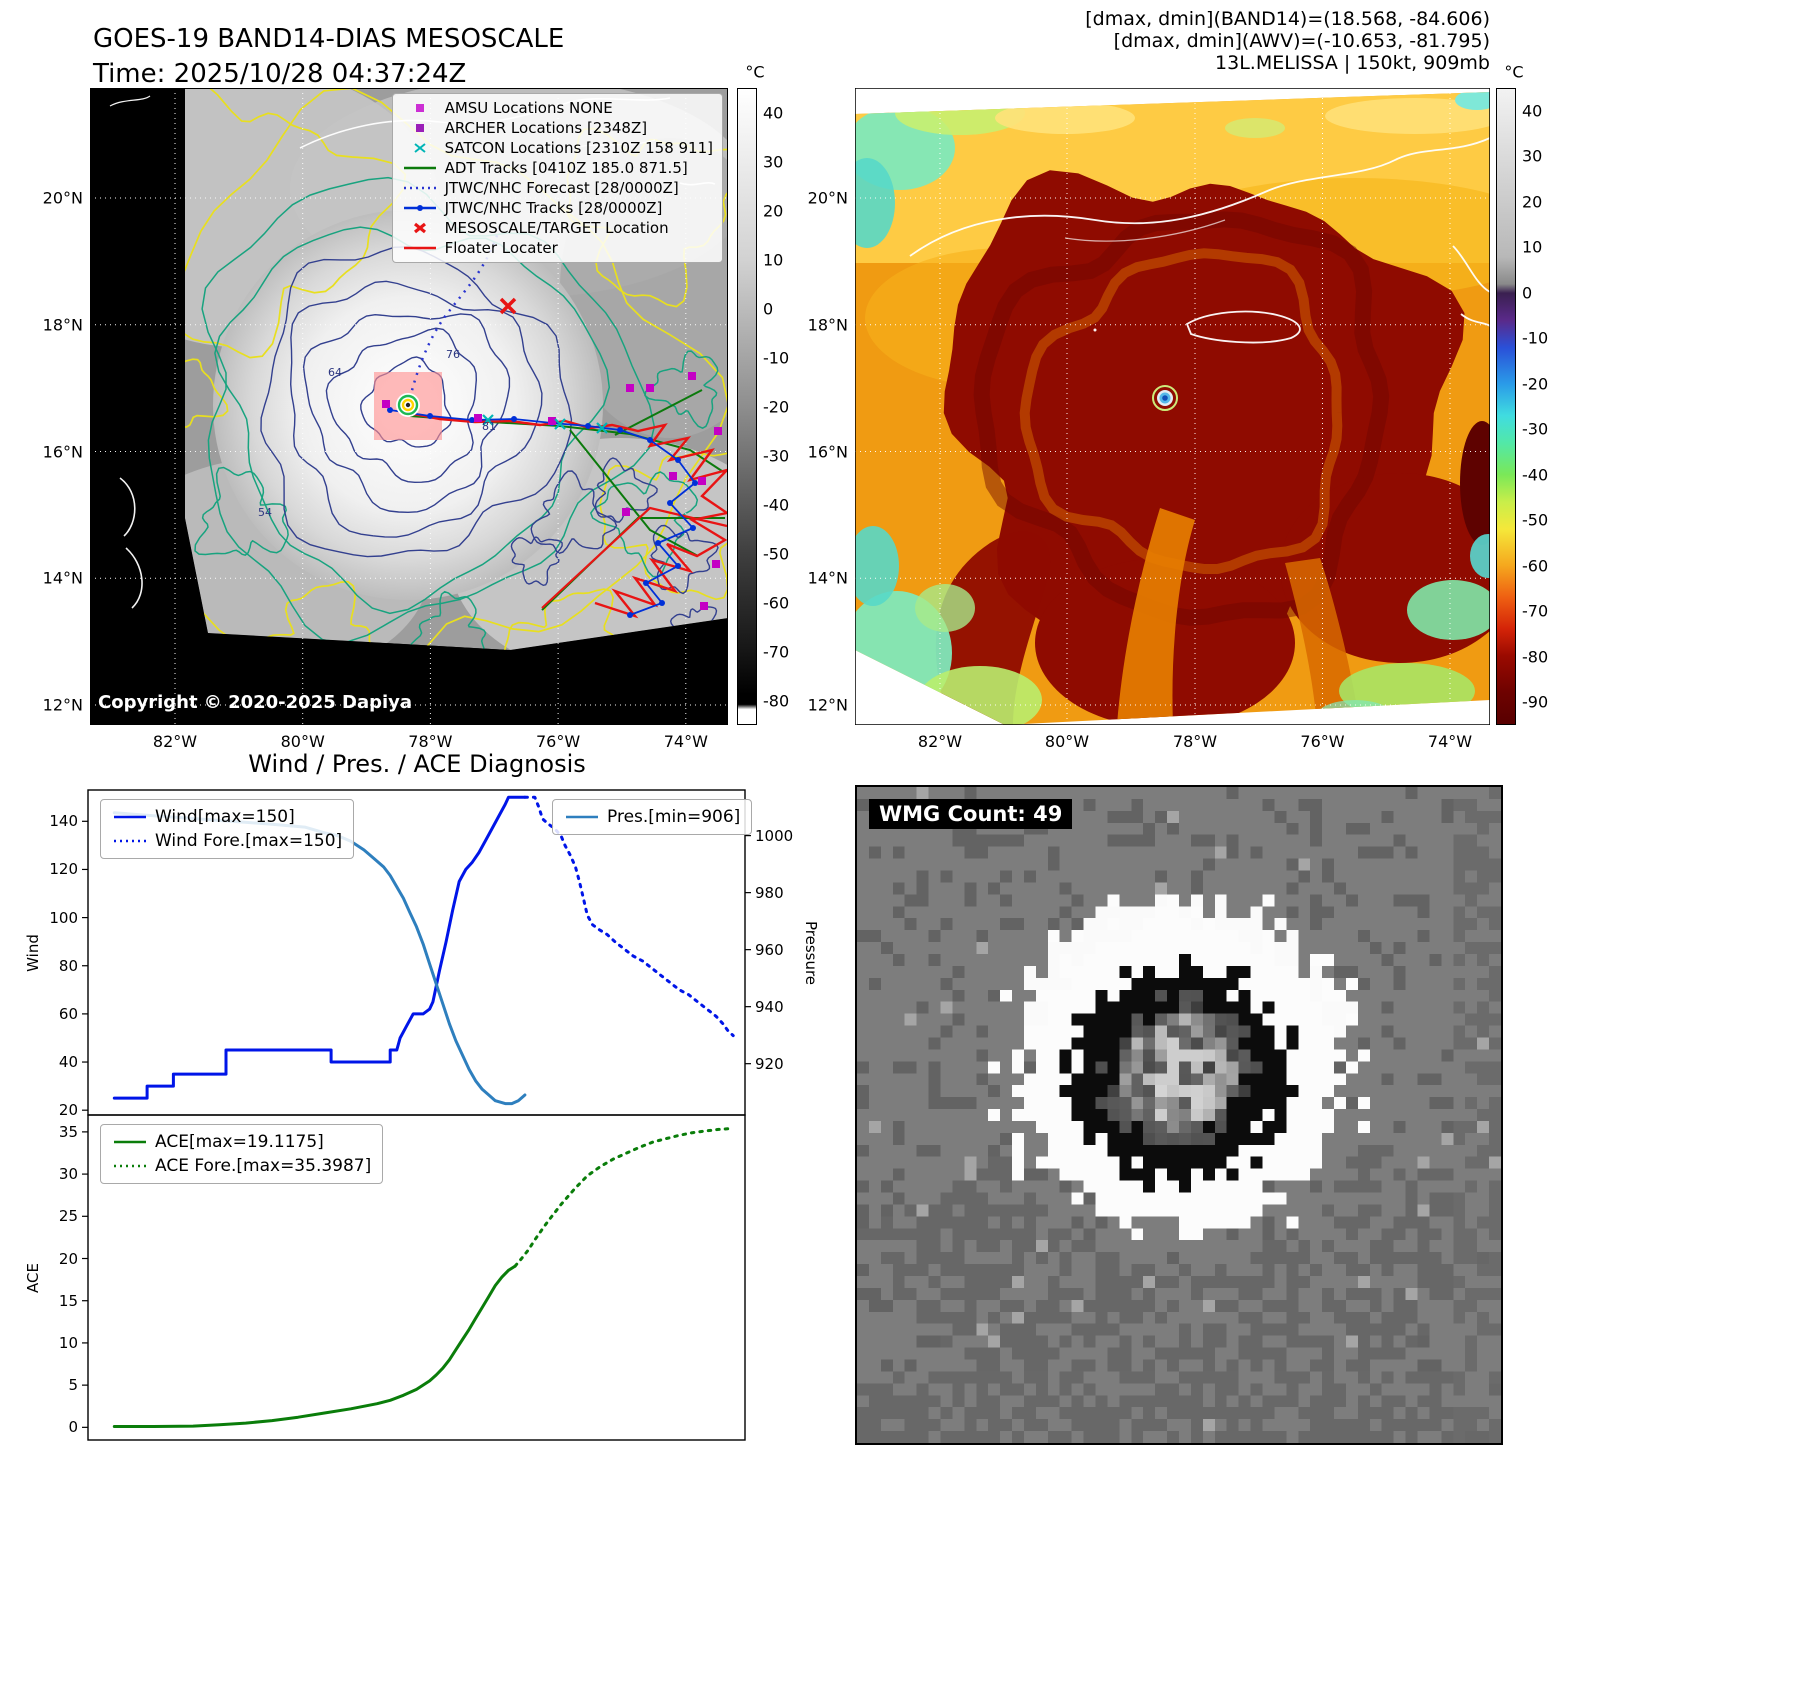  I want to click on tick-label: 30, so click(68, 1174).